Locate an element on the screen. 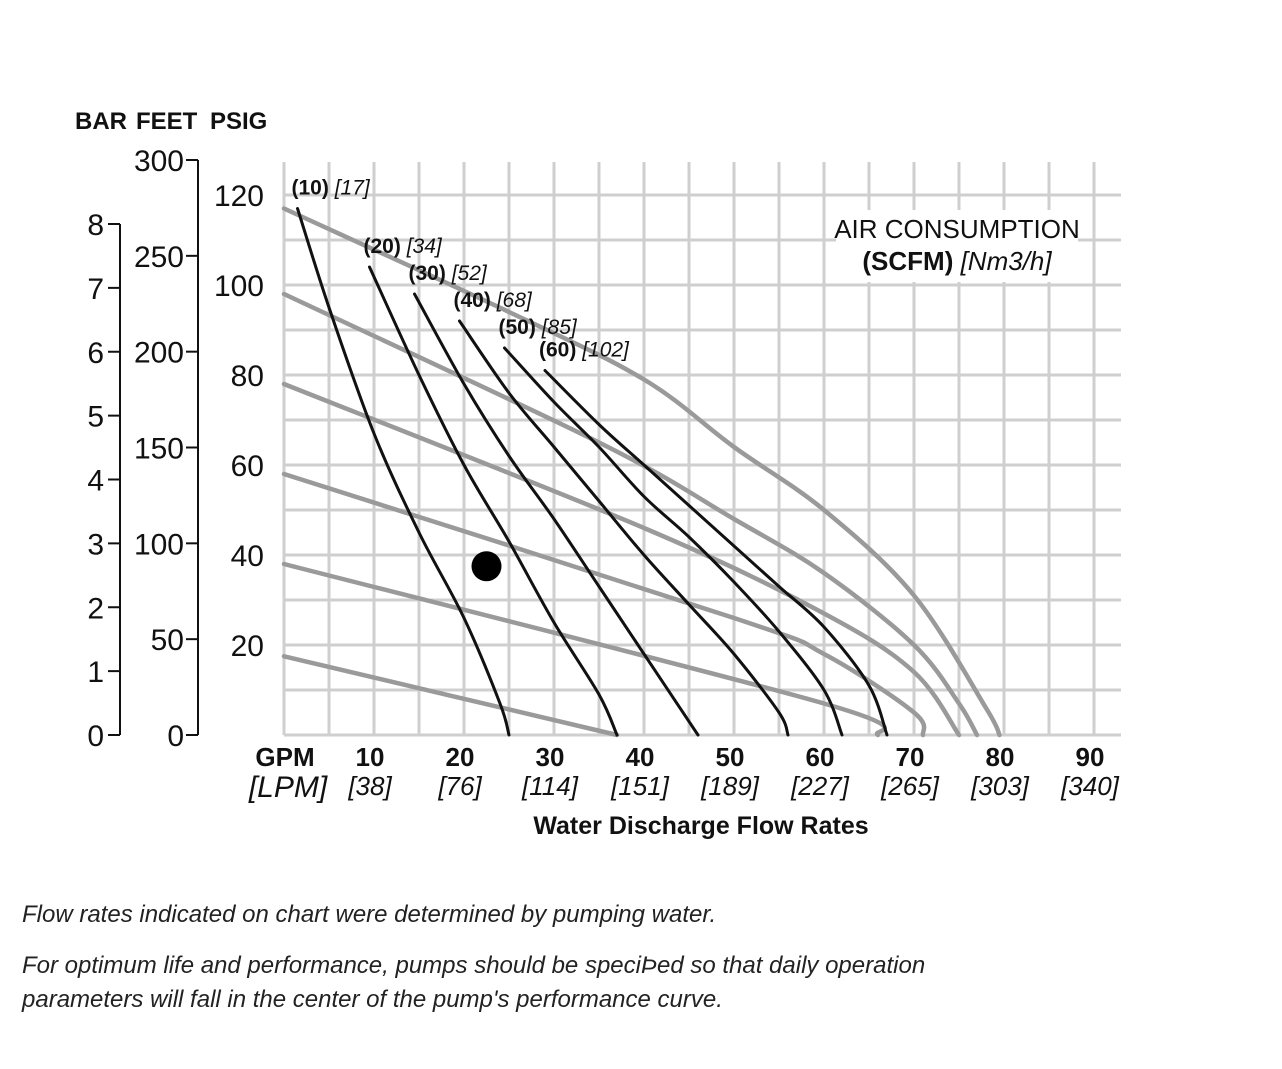 This screenshot has height=1069, width=1282. x-tick-label-lpm: [265] is located at coordinates (910, 786).